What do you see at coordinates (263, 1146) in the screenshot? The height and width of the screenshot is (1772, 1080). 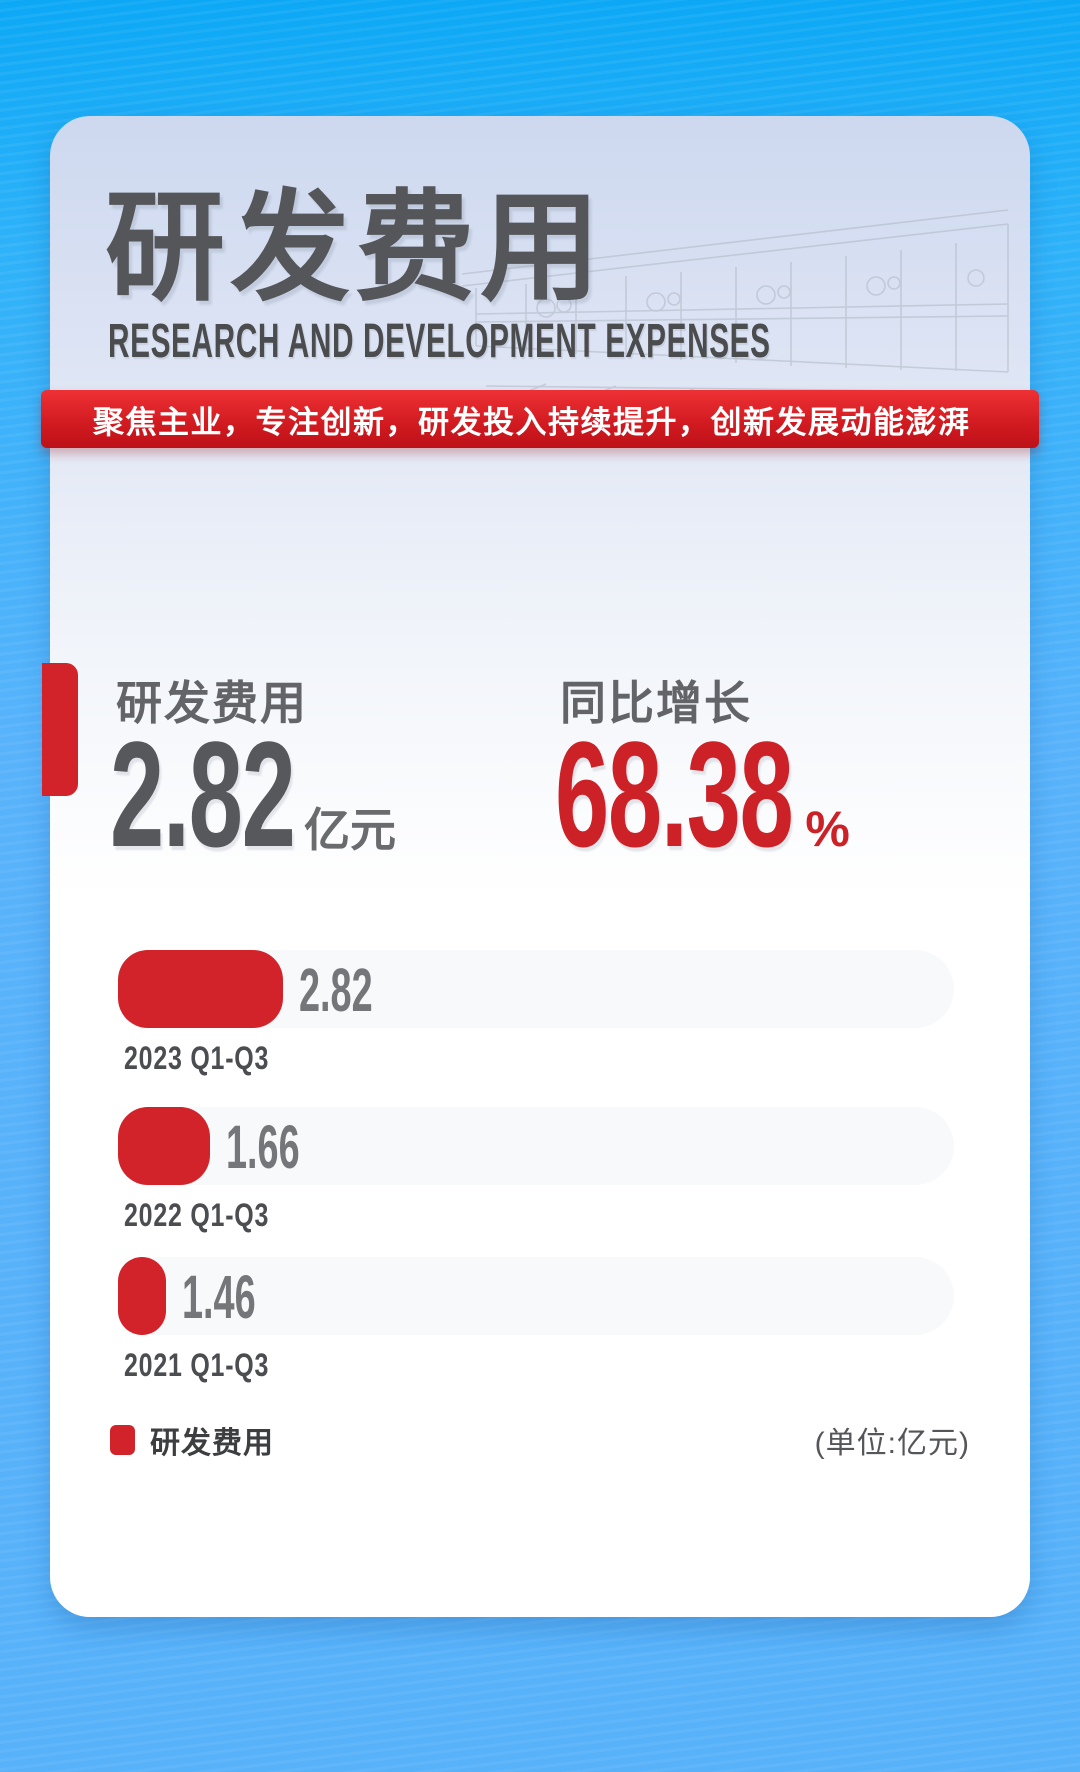 I see `bar-value-2022: 1.66` at bounding box center [263, 1146].